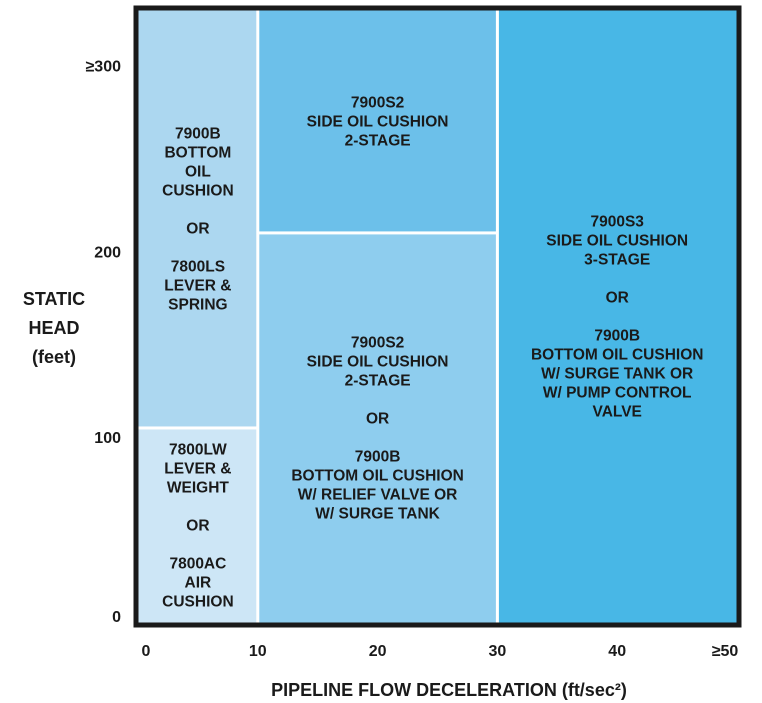 The height and width of the screenshot is (703, 762). What do you see at coordinates (617, 260) in the screenshot?
I see `region-label-line: 3-STAGE` at bounding box center [617, 260].